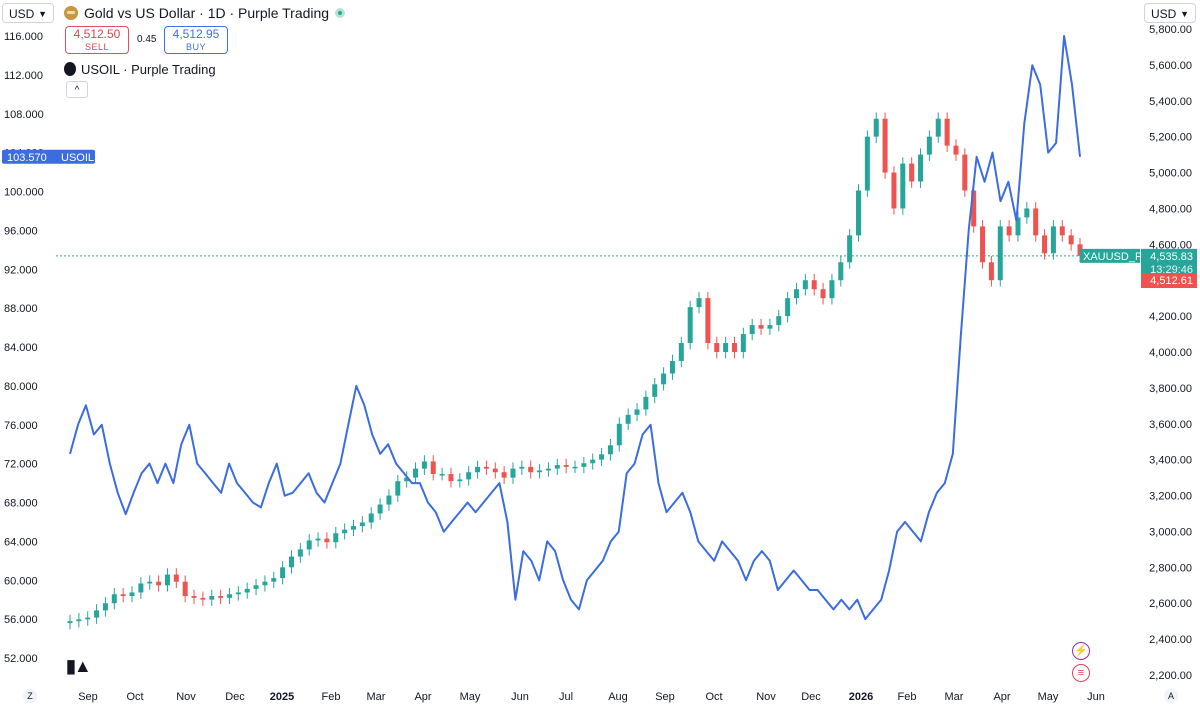  Describe the element at coordinates (1170, 676) in the screenshot. I see `right-axis-tick: 2,200.00` at that location.